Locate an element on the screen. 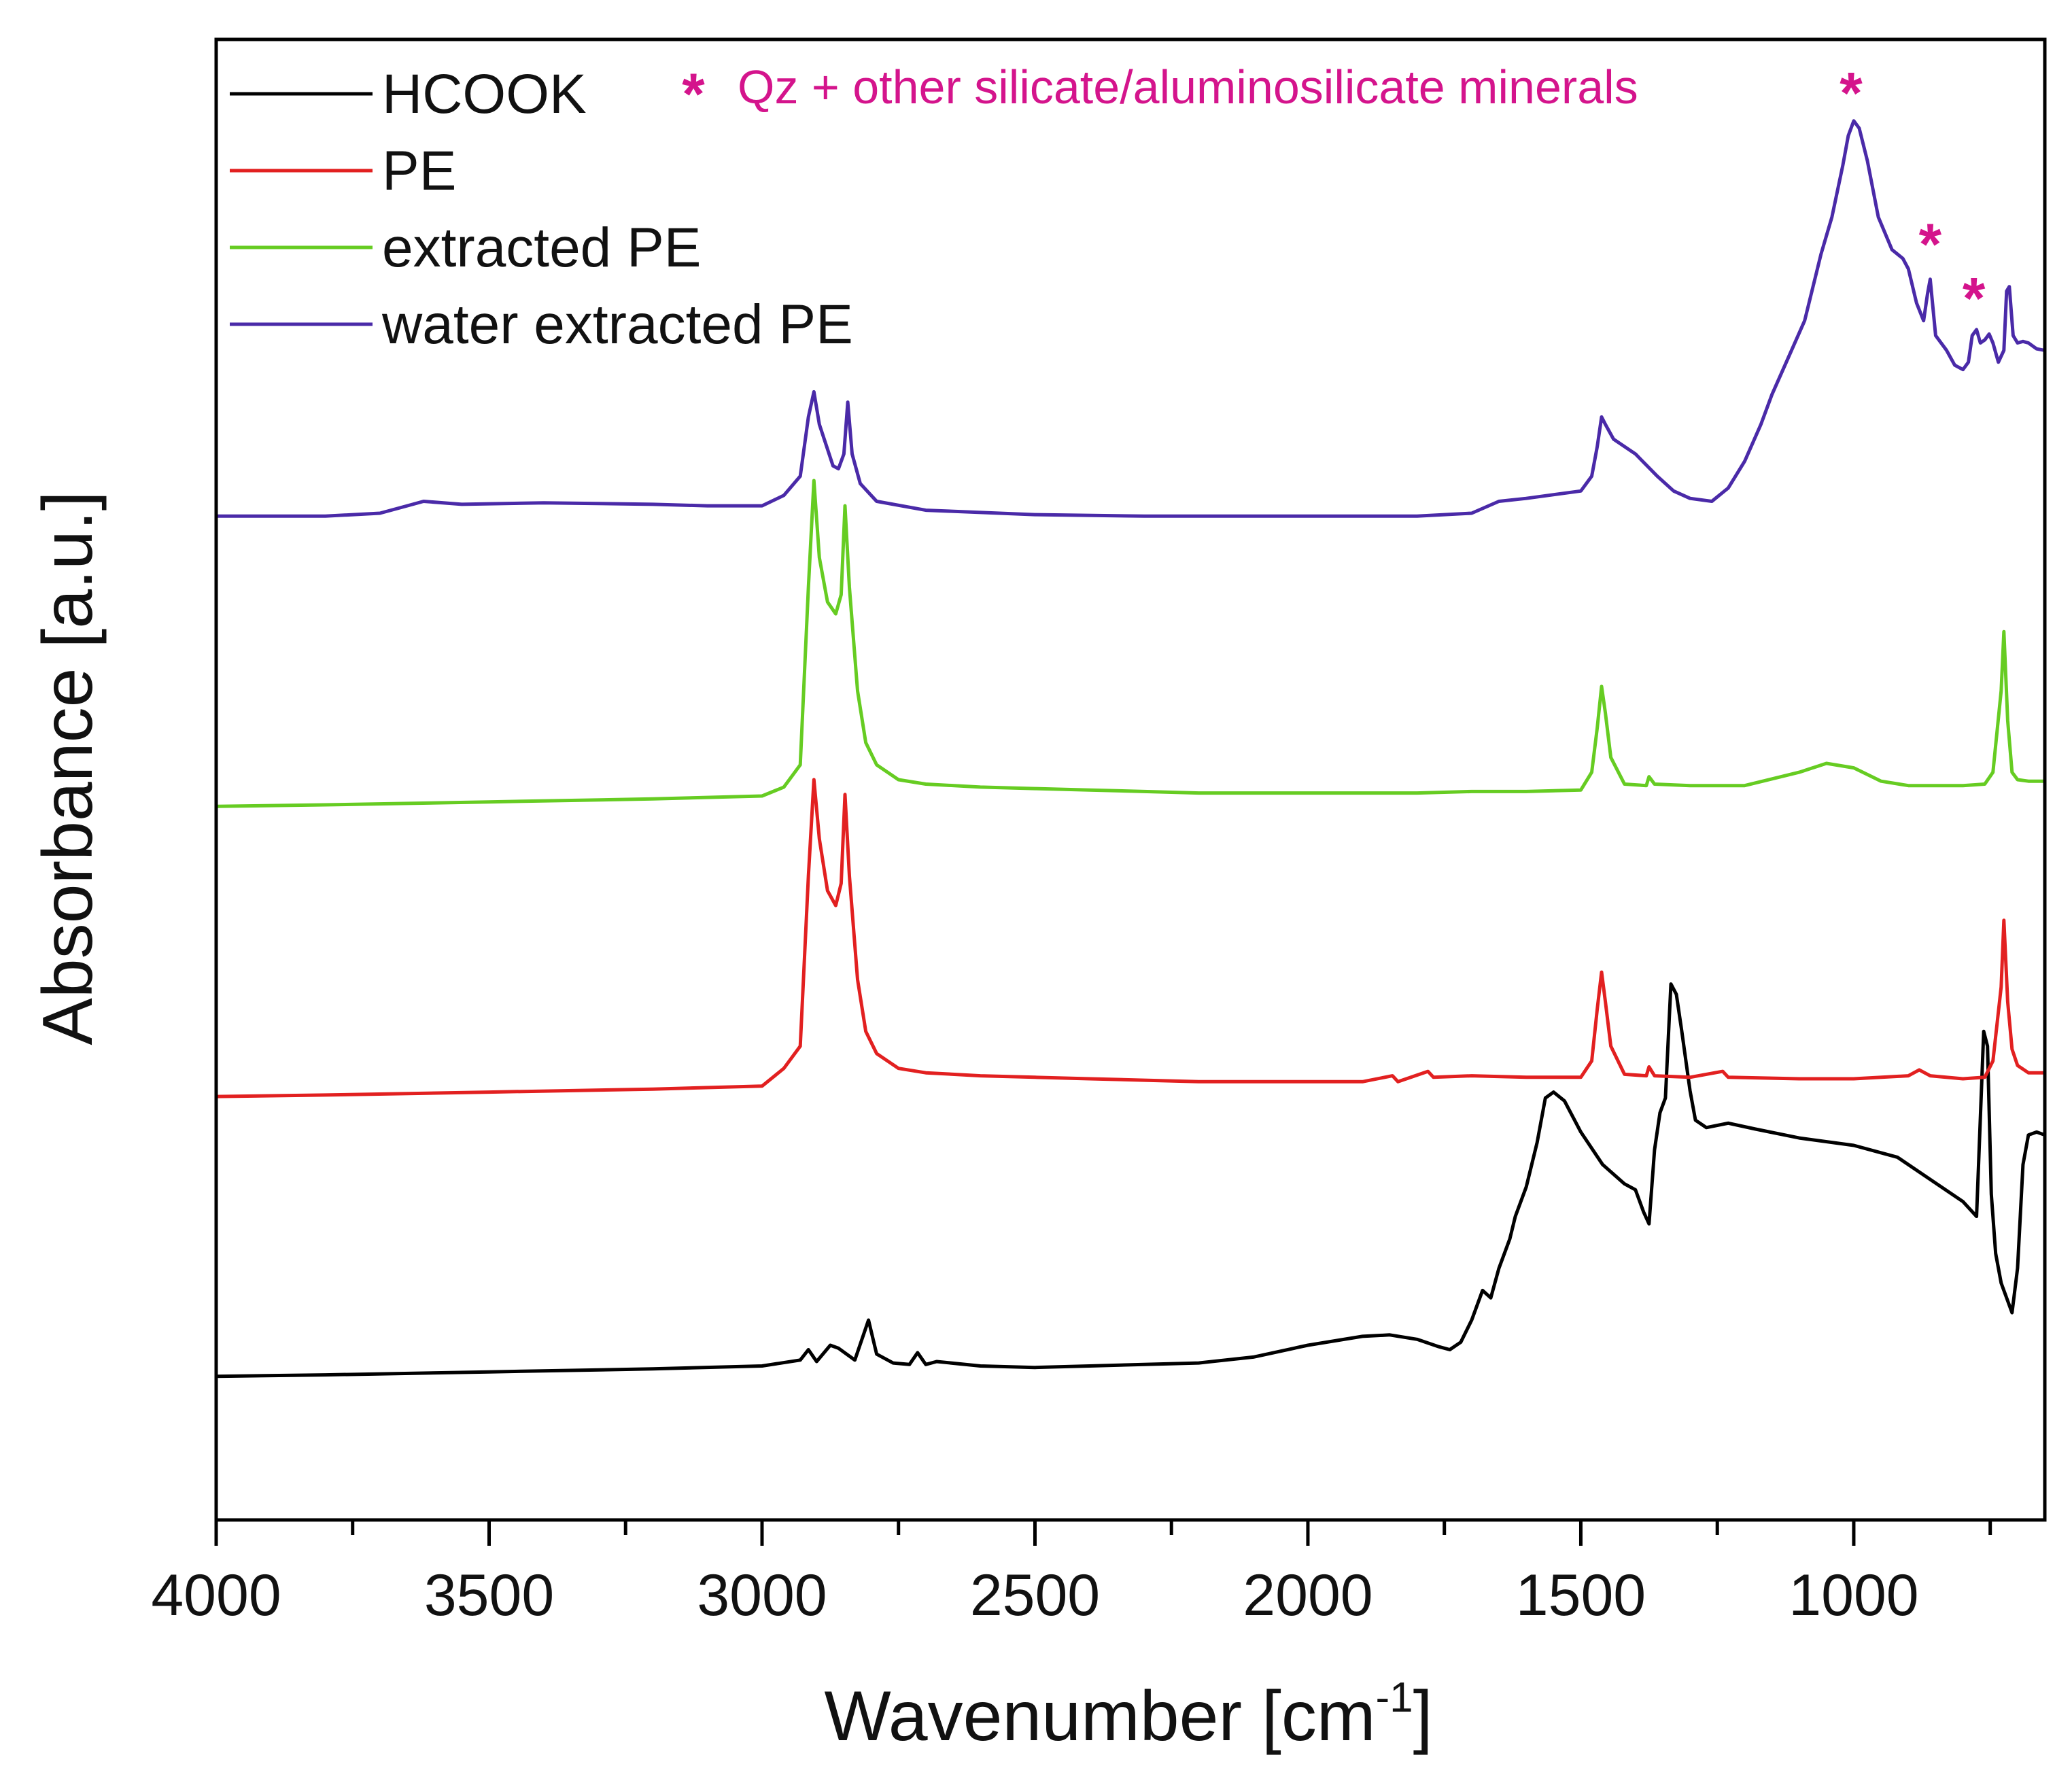  annotation-star-legend: * is located at coordinates (693, 95).